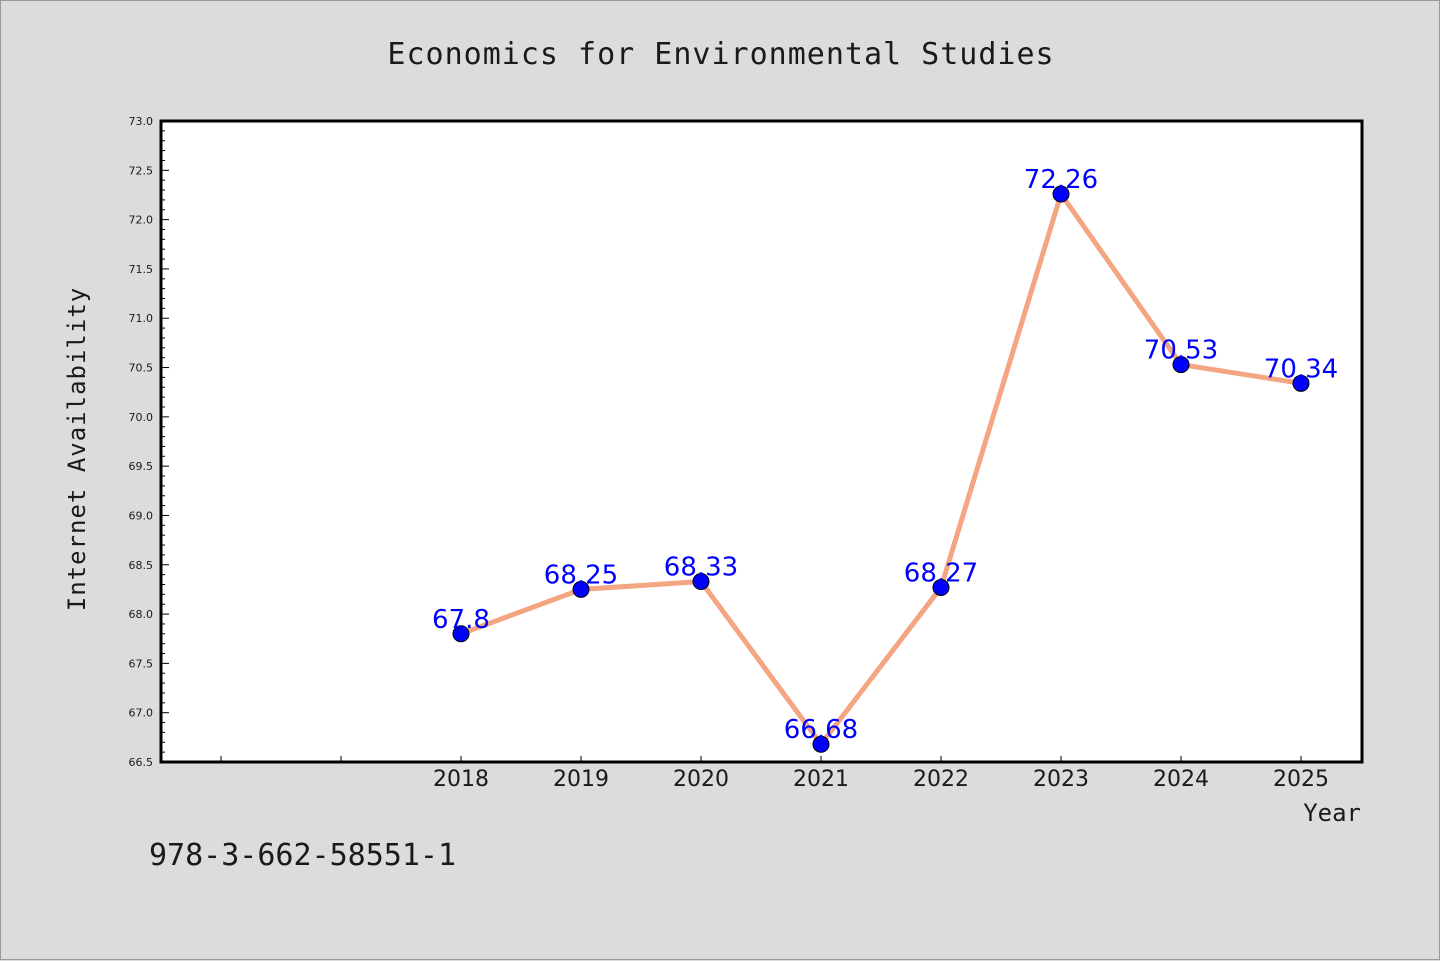 Image resolution: width=1440 pixels, height=961 pixels. Describe the element at coordinates (302, 855) in the screenshot. I see `footnote-isbn: 978-3-662-58551-1` at that location.